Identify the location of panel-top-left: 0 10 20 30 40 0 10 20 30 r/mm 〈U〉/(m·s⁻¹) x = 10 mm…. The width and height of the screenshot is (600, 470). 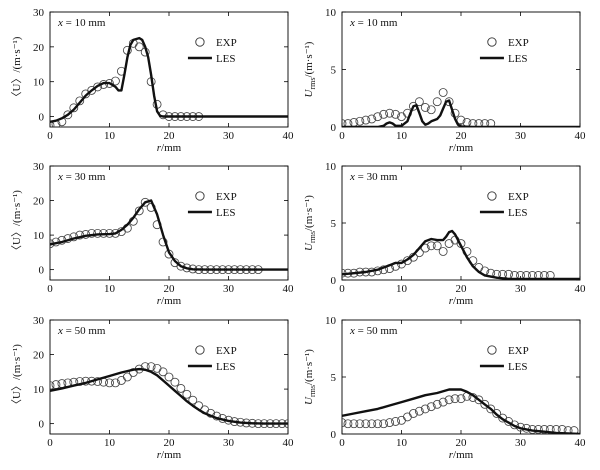
(152, 80).